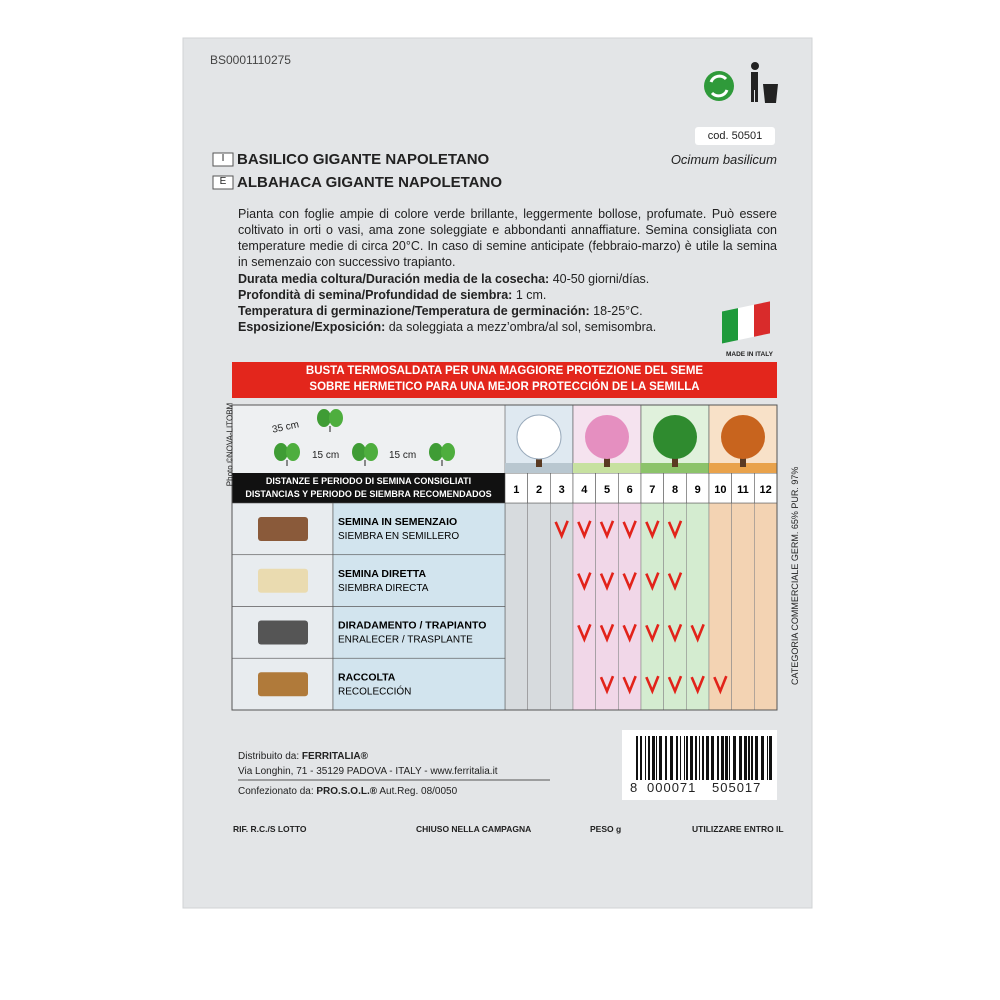  I want to click on made-in: MADE IN ITALY, so click(749, 354).